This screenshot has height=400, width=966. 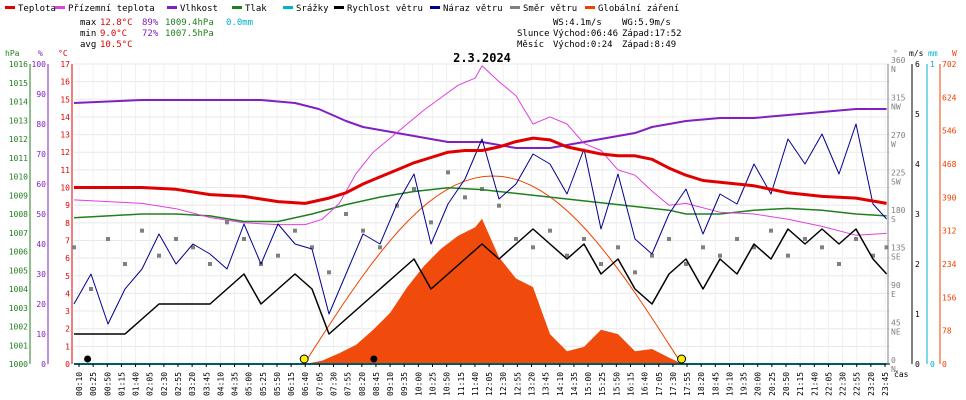 What do you see at coordinates (41, 94) in the screenshot?
I see `humidity-tick: 90` at bounding box center [41, 94].